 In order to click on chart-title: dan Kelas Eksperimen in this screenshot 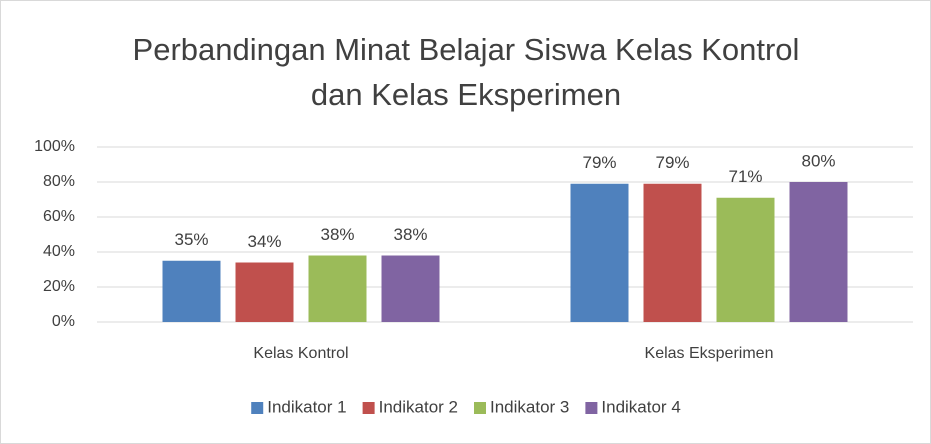, I will do `click(466, 94)`.